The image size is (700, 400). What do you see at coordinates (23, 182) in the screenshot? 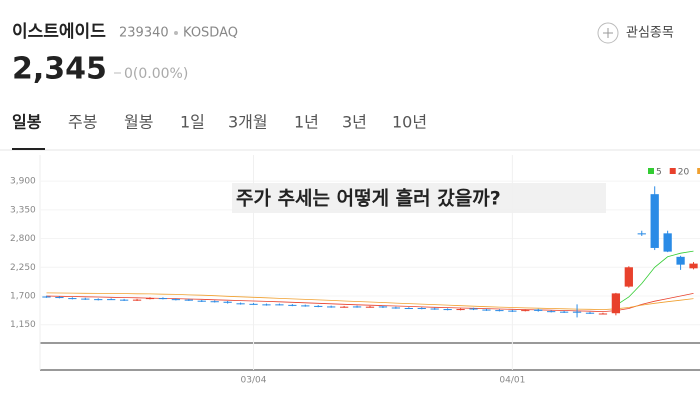
I see `y-tick-label: 3,900` at bounding box center [23, 182].